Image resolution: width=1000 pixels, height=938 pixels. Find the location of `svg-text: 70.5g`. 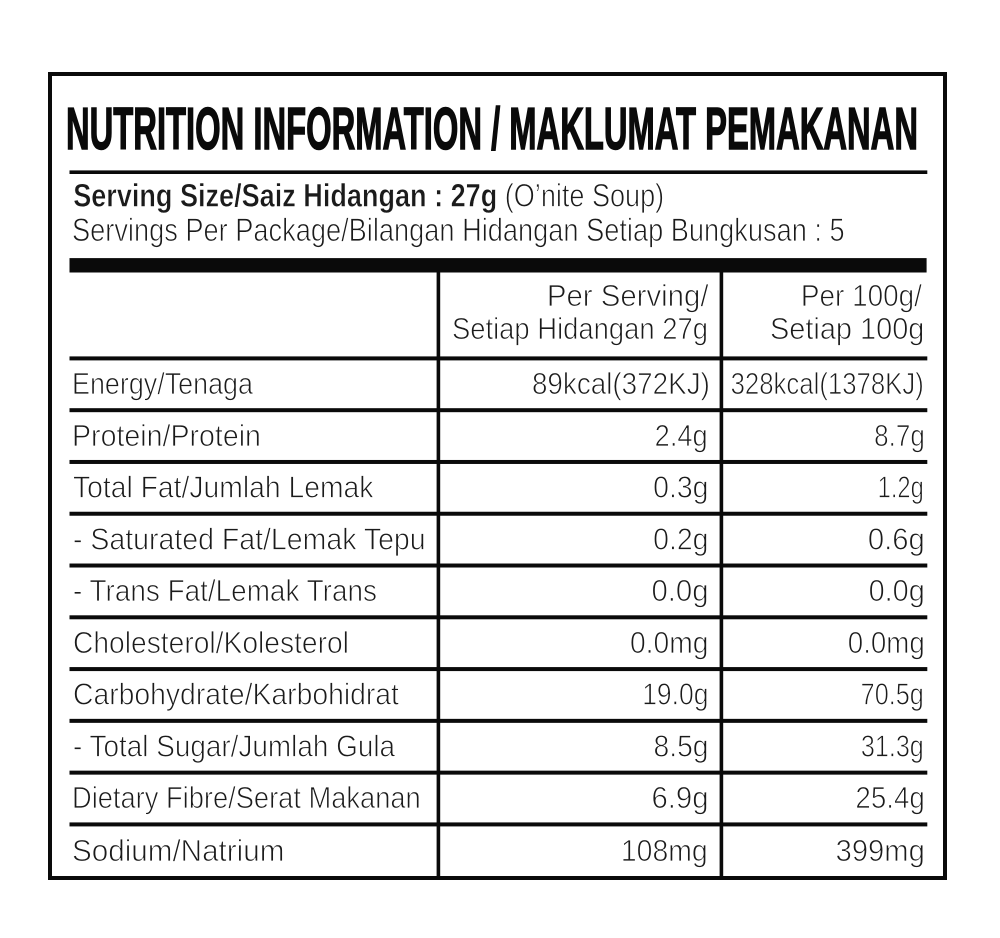

svg-text: 70.5g is located at coordinates (892, 693).